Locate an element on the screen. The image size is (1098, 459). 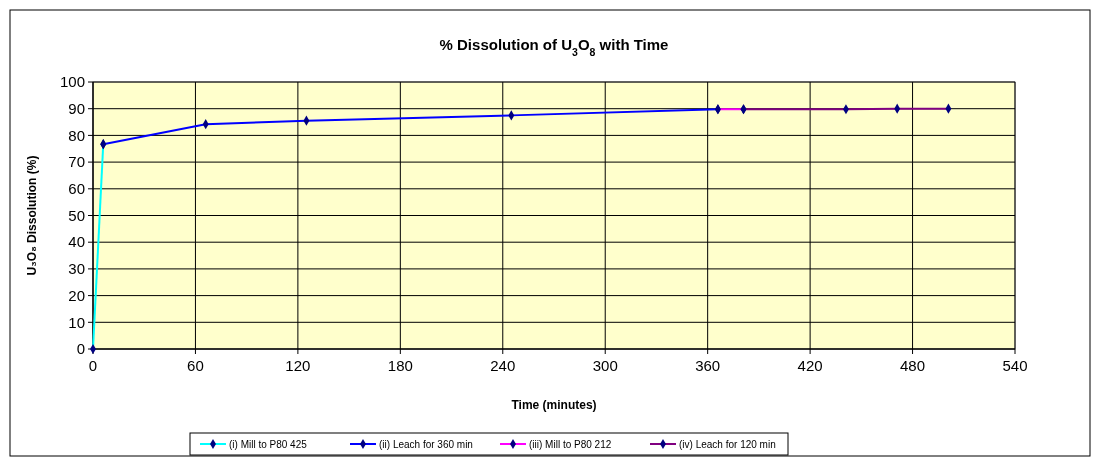
x-tick-label: 540 is located at coordinates (1015, 365).